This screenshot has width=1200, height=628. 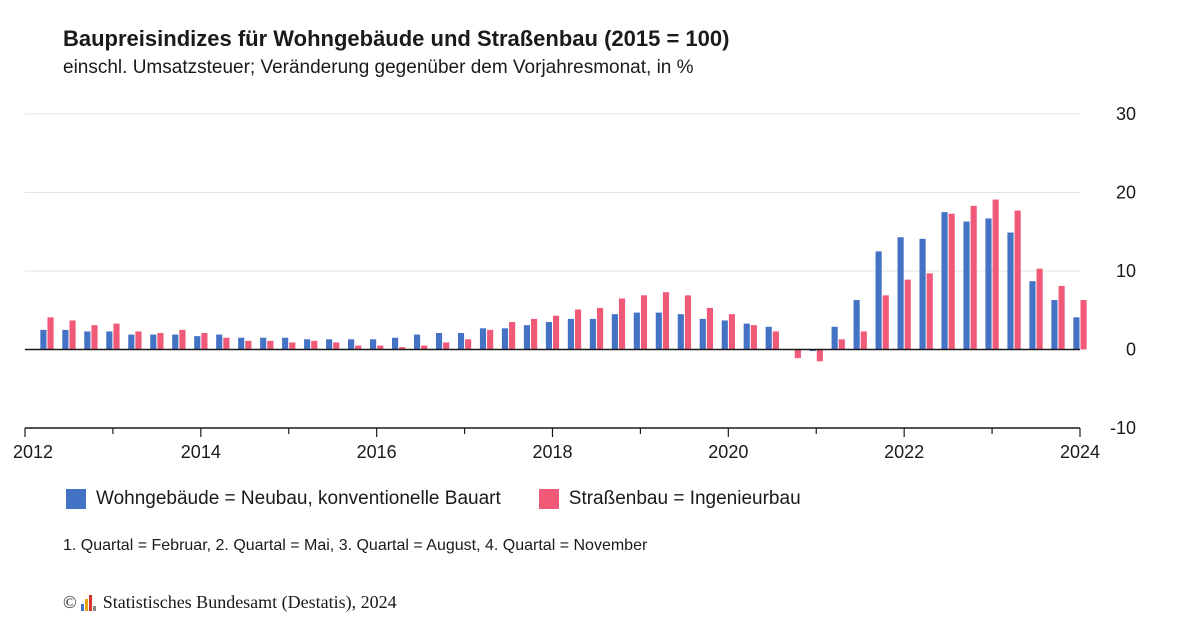 What do you see at coordinates (88, 602) in the screenshot?
I see `destatis-logo-icon` at bounding box center [88, 602].